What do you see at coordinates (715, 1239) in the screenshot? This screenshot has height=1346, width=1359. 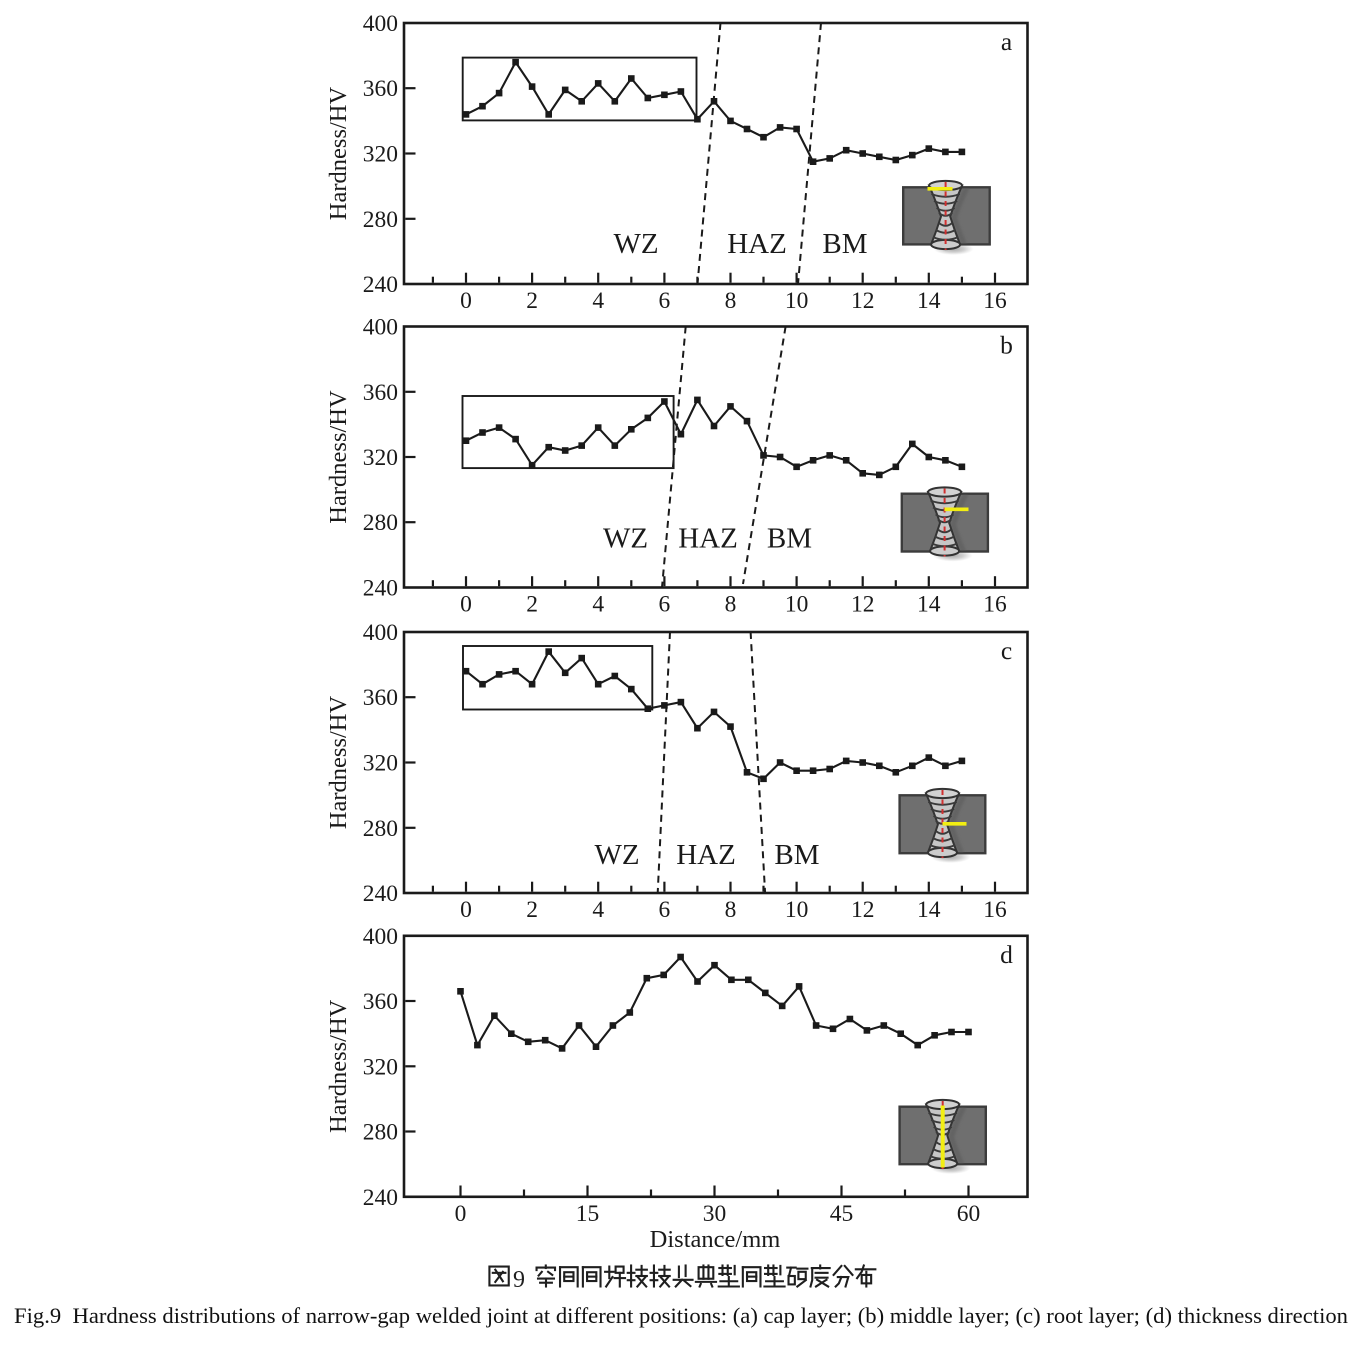 I see `svg-text: Distance/mm` at bounding box center [715, 1239].